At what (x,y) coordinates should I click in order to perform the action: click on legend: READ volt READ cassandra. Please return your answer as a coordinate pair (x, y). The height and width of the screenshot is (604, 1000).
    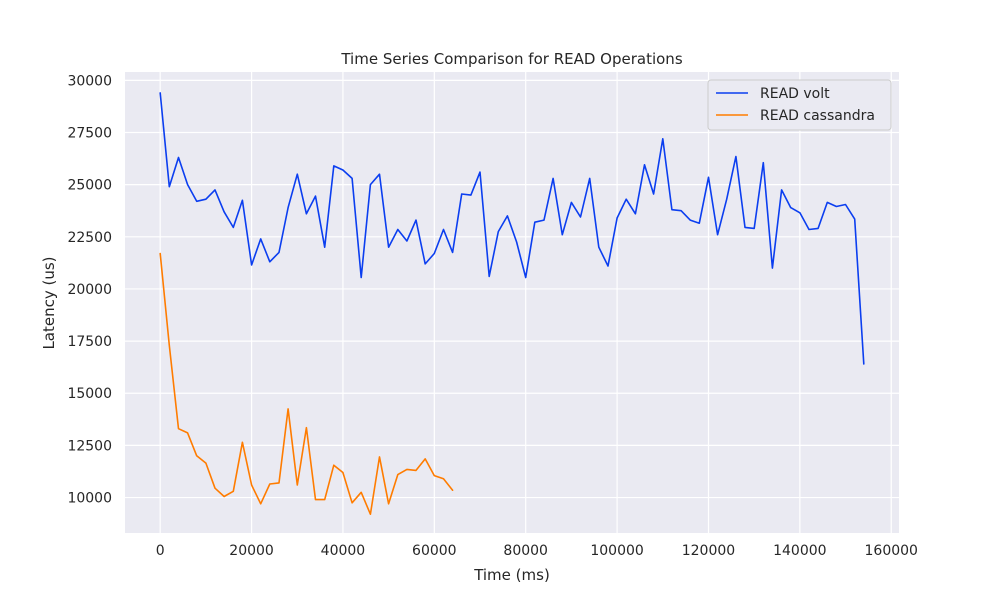
    Looking at the image, I should click on (799, 105).